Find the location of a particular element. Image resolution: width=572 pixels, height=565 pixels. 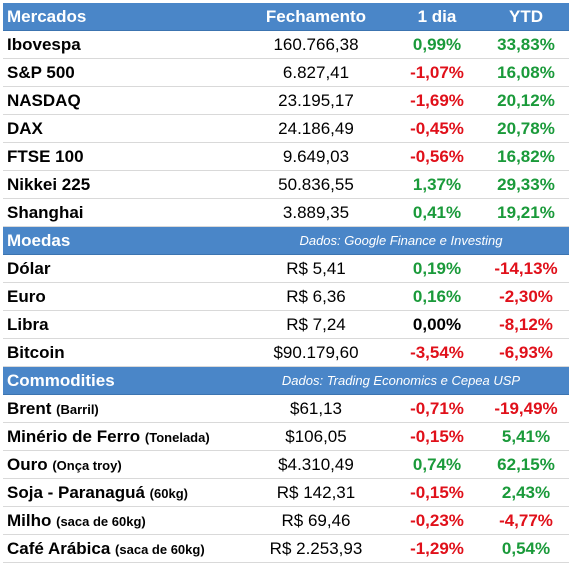

asset-day-change: 0,41% is located at coordinates (437, 212).